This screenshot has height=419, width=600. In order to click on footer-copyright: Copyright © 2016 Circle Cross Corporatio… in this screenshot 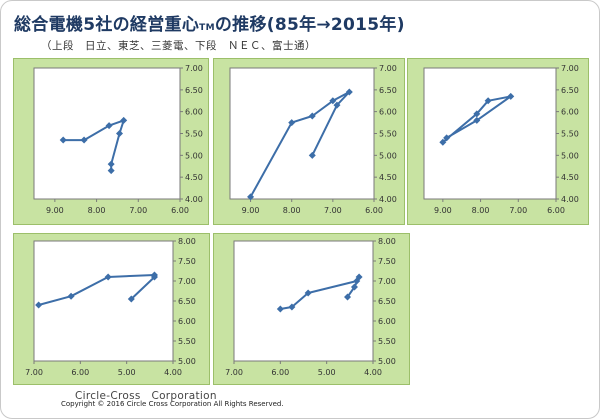, I will do `click(172, 404)`.